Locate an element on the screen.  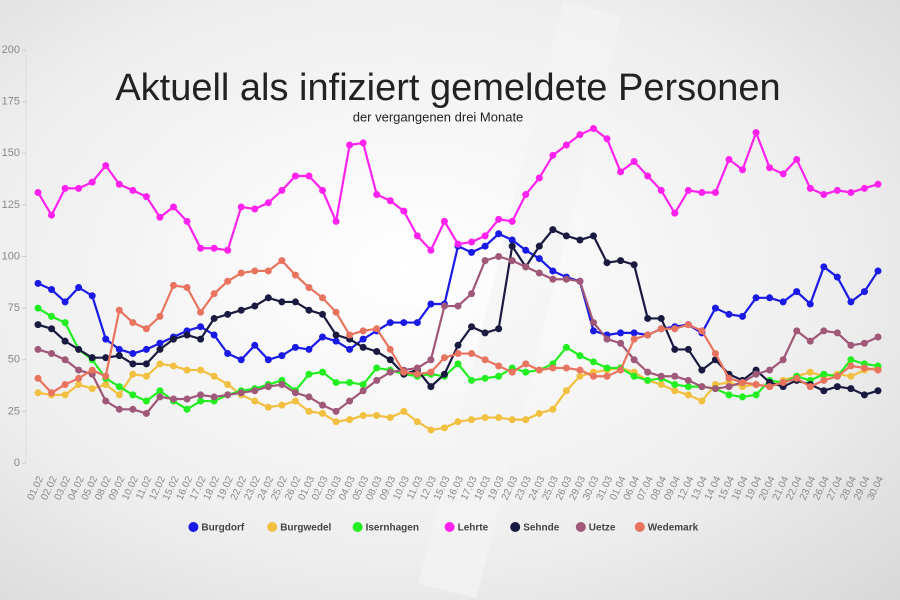
legend-label: Wedemark is located at coordinates (673, 528).